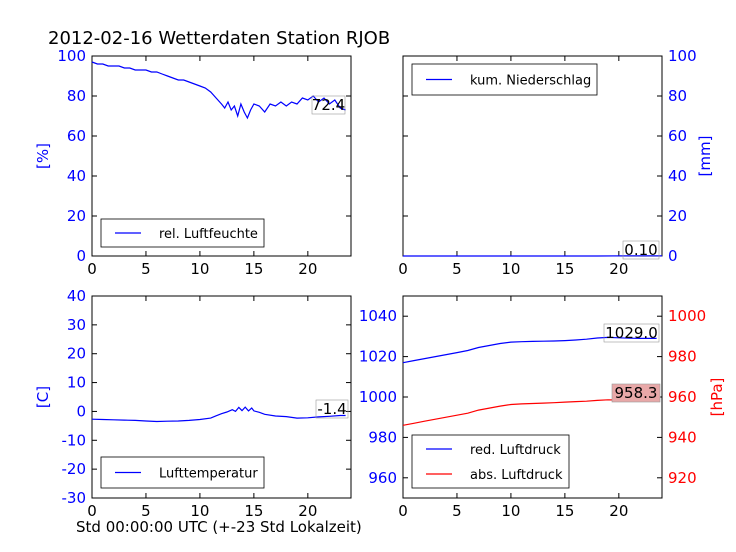 The image size is (736, 552). Describe the element at coordinates (682, 357) in the screenshot. I see `y-tick-label-right: 980` at that location.